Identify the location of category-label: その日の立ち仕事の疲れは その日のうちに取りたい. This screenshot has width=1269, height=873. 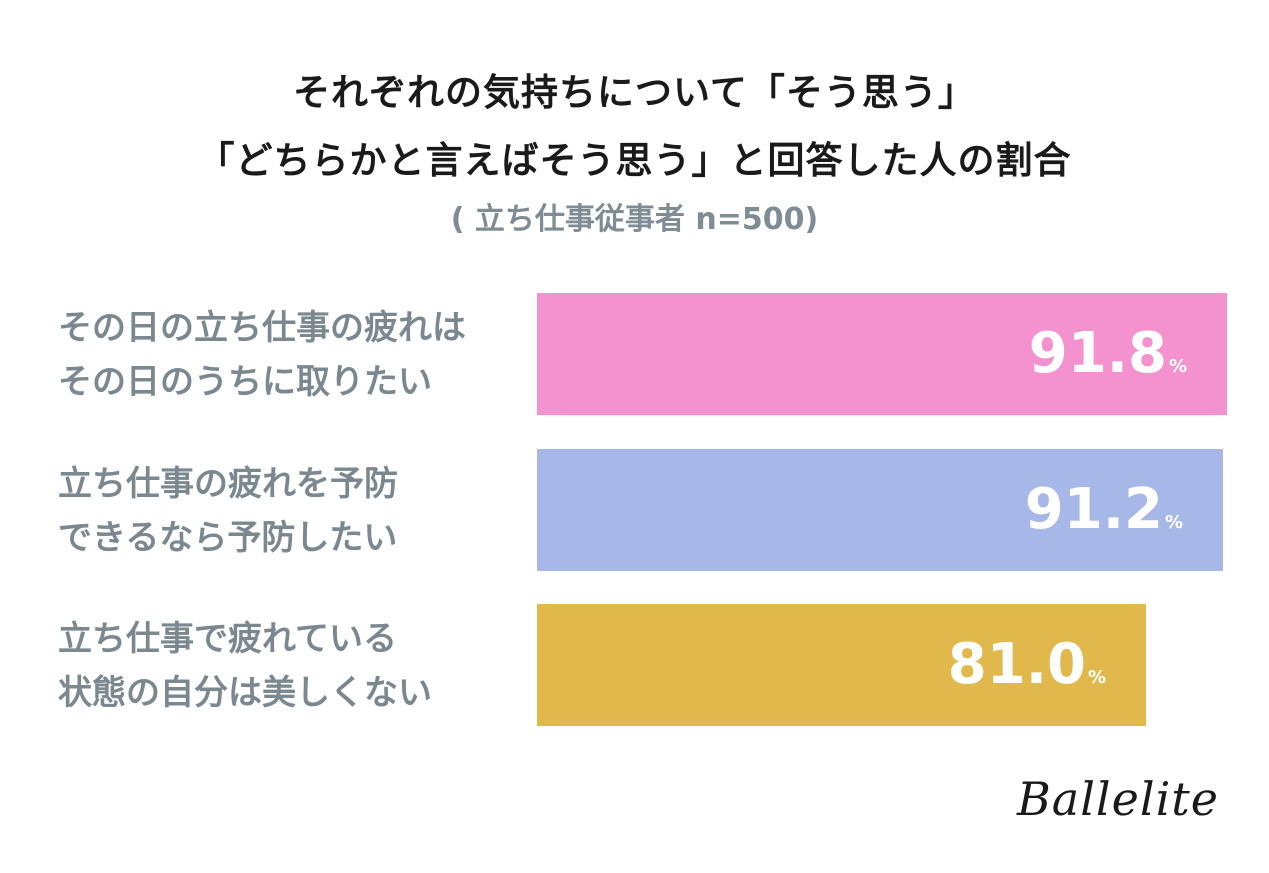
(293, 355).